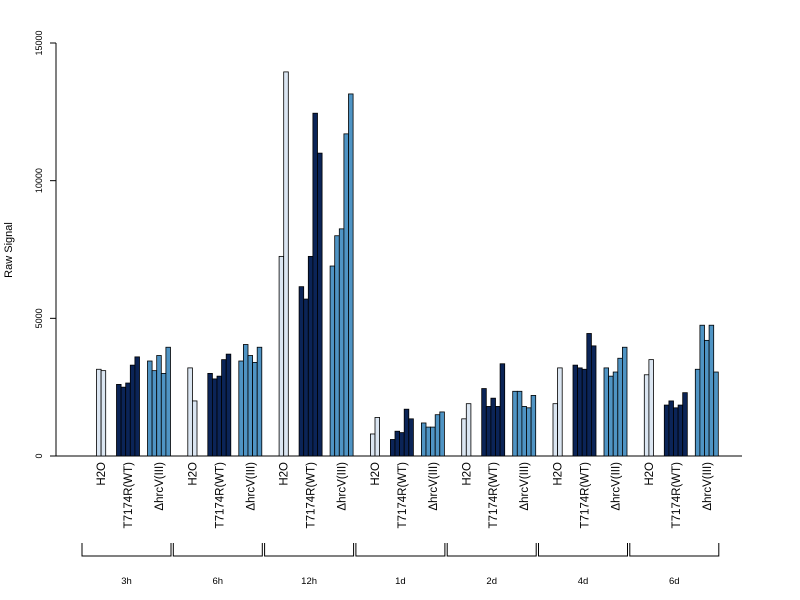  Describe the element at coordinates (218, 581) in the screenshot. I see `time-label: 6h` at that location.